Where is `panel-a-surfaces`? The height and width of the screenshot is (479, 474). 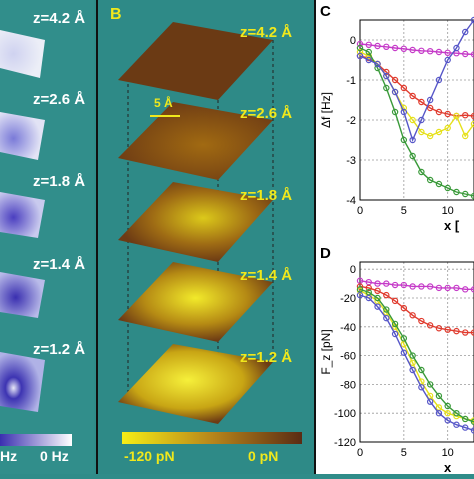 panel-a-surfaces is located at coordinates (36, 238).